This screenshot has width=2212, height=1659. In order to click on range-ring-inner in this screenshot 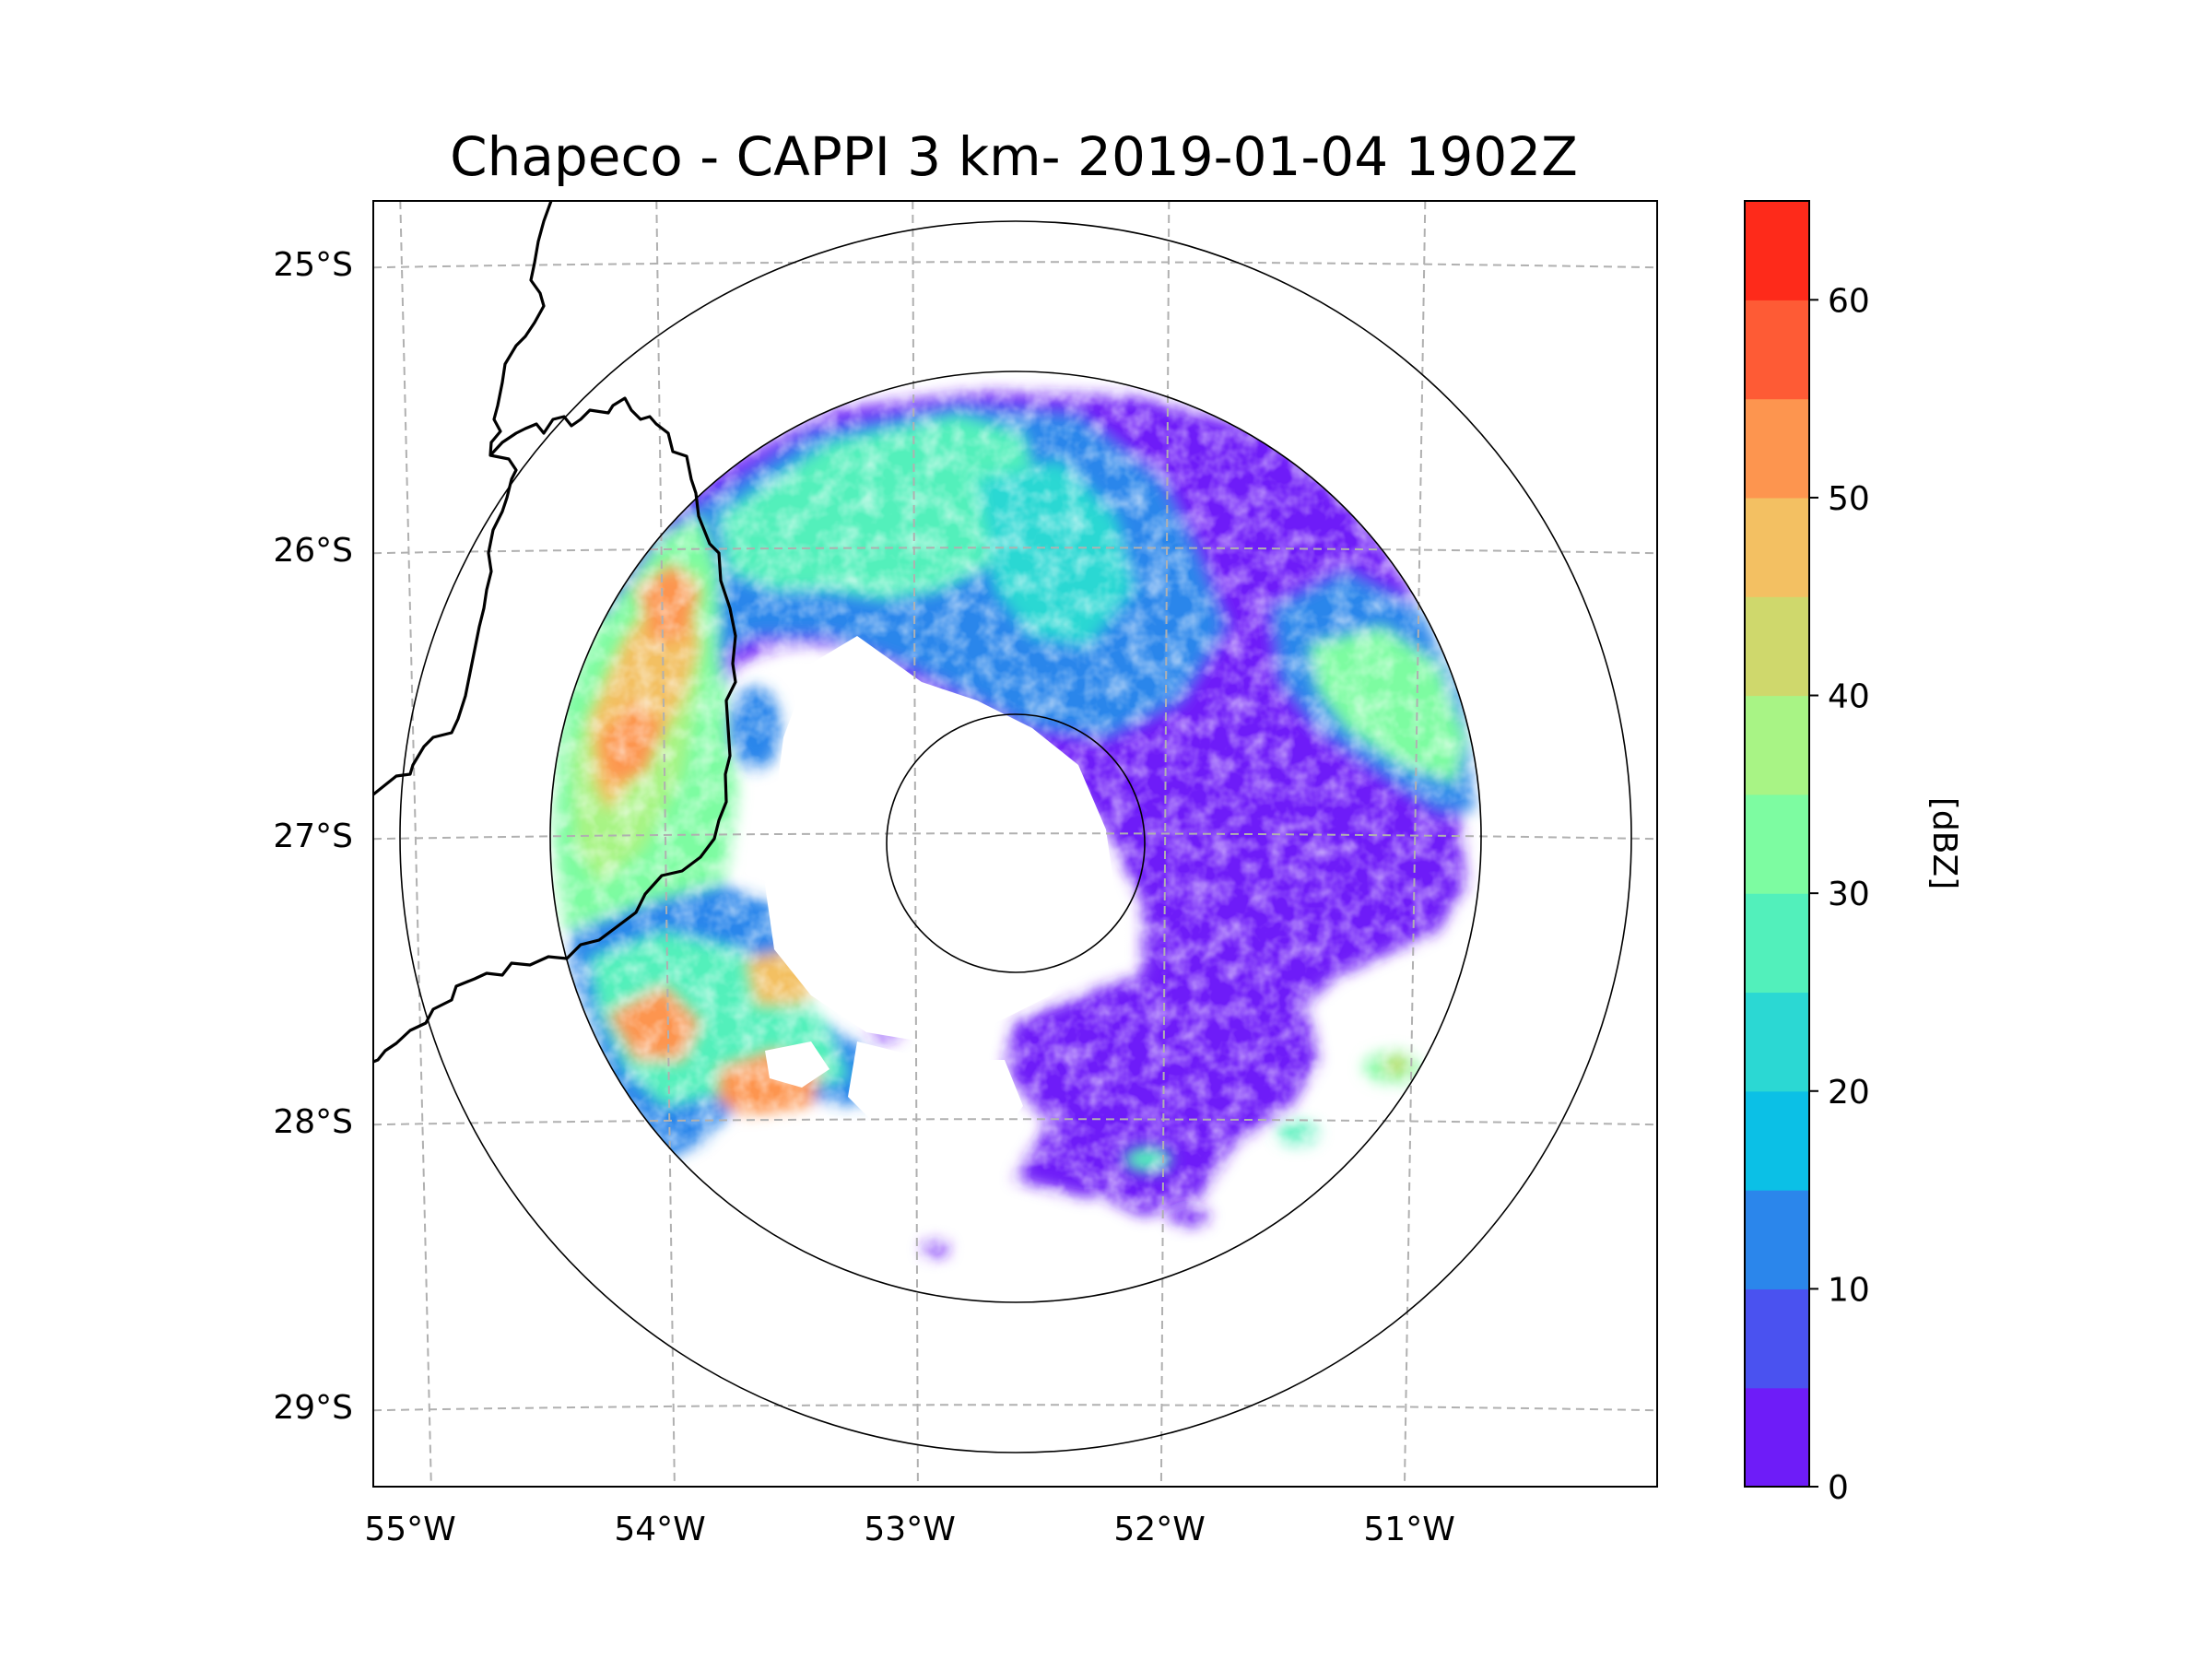, I will do `click(1016, 843)`.